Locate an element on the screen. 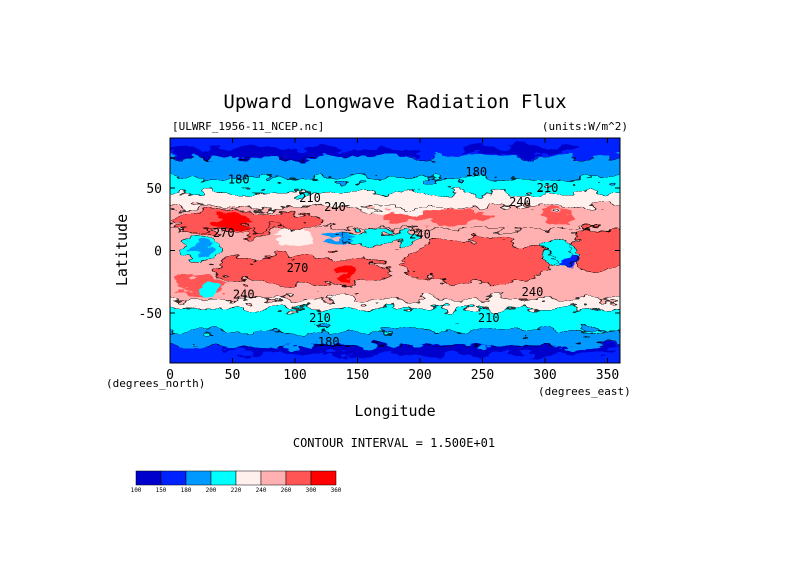 The image size is (789, 562). band-transition-north is located at coordinates (395, 200).